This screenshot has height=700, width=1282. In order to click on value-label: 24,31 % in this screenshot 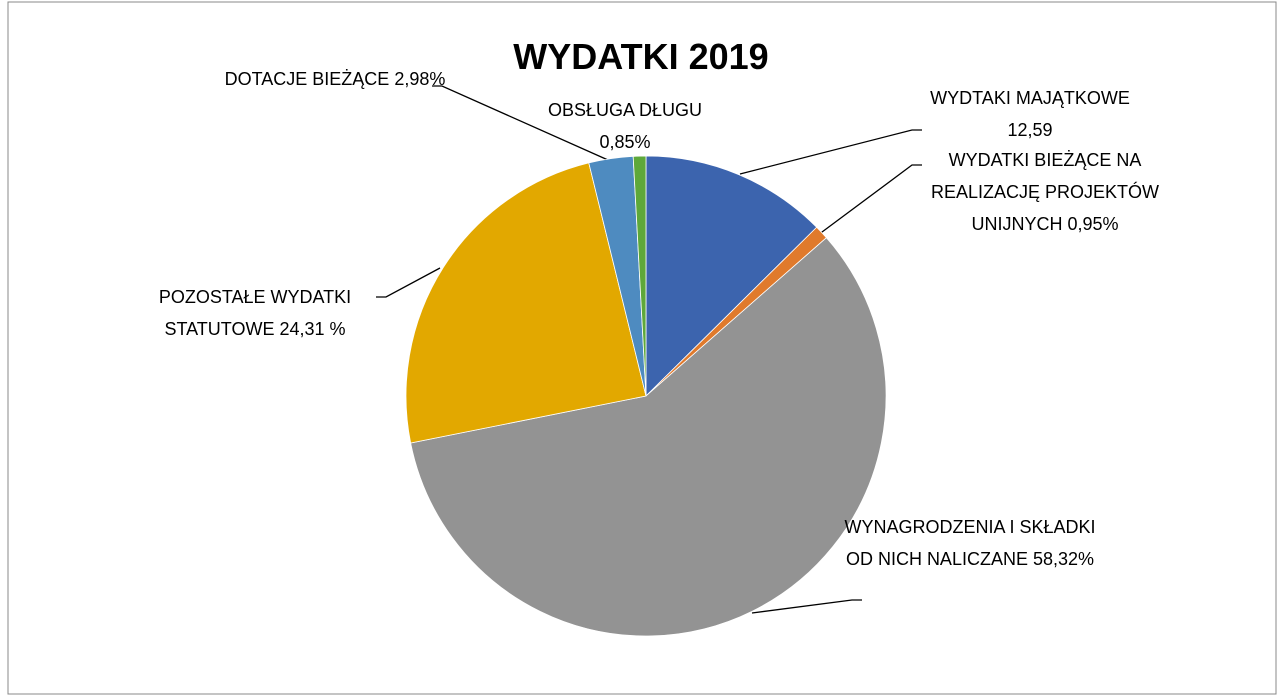, I will do `click(312, 329)`.